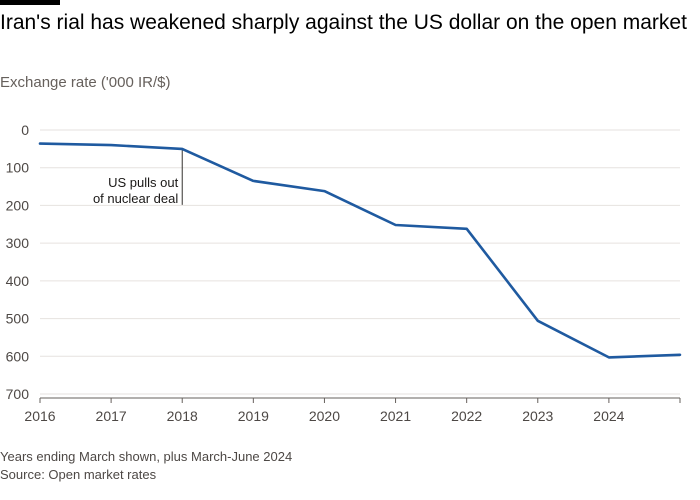 The image size is (700, 500). Describe the element at coordinates (395, 416) in the screenshot. I see `x-tick-label: 2021` at that location.